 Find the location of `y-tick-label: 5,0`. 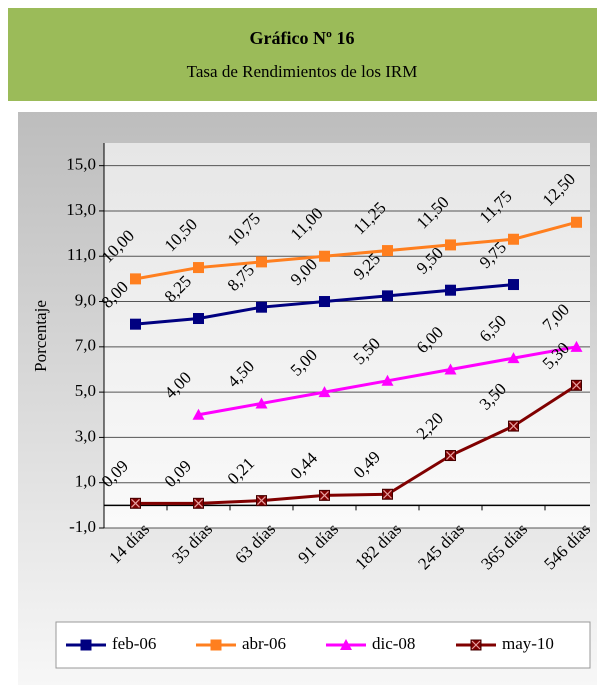

y-tick-label: 5,0 is located at coordinates (85, 390).